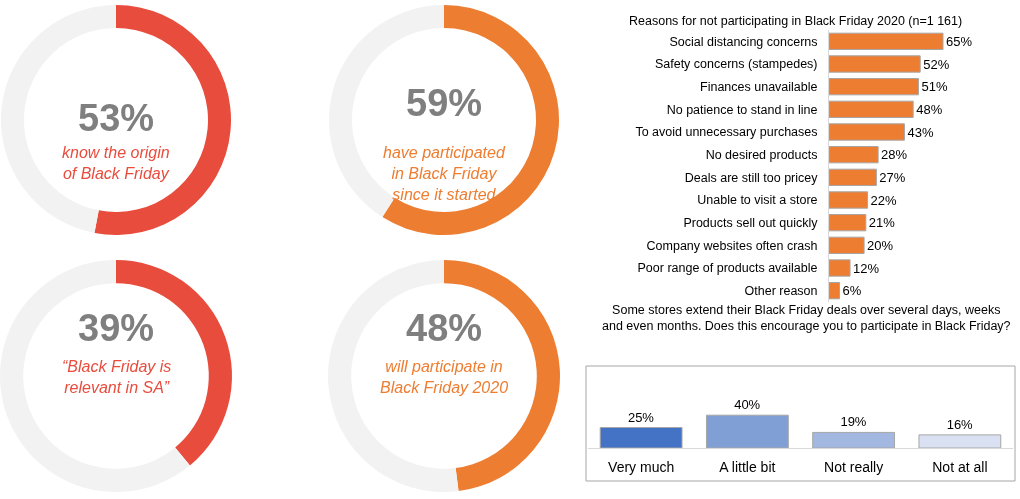 The height and width of the screenshot is (499, 1020). I want to click on y-tick-label: Company websites often crash, so click(732, 245).